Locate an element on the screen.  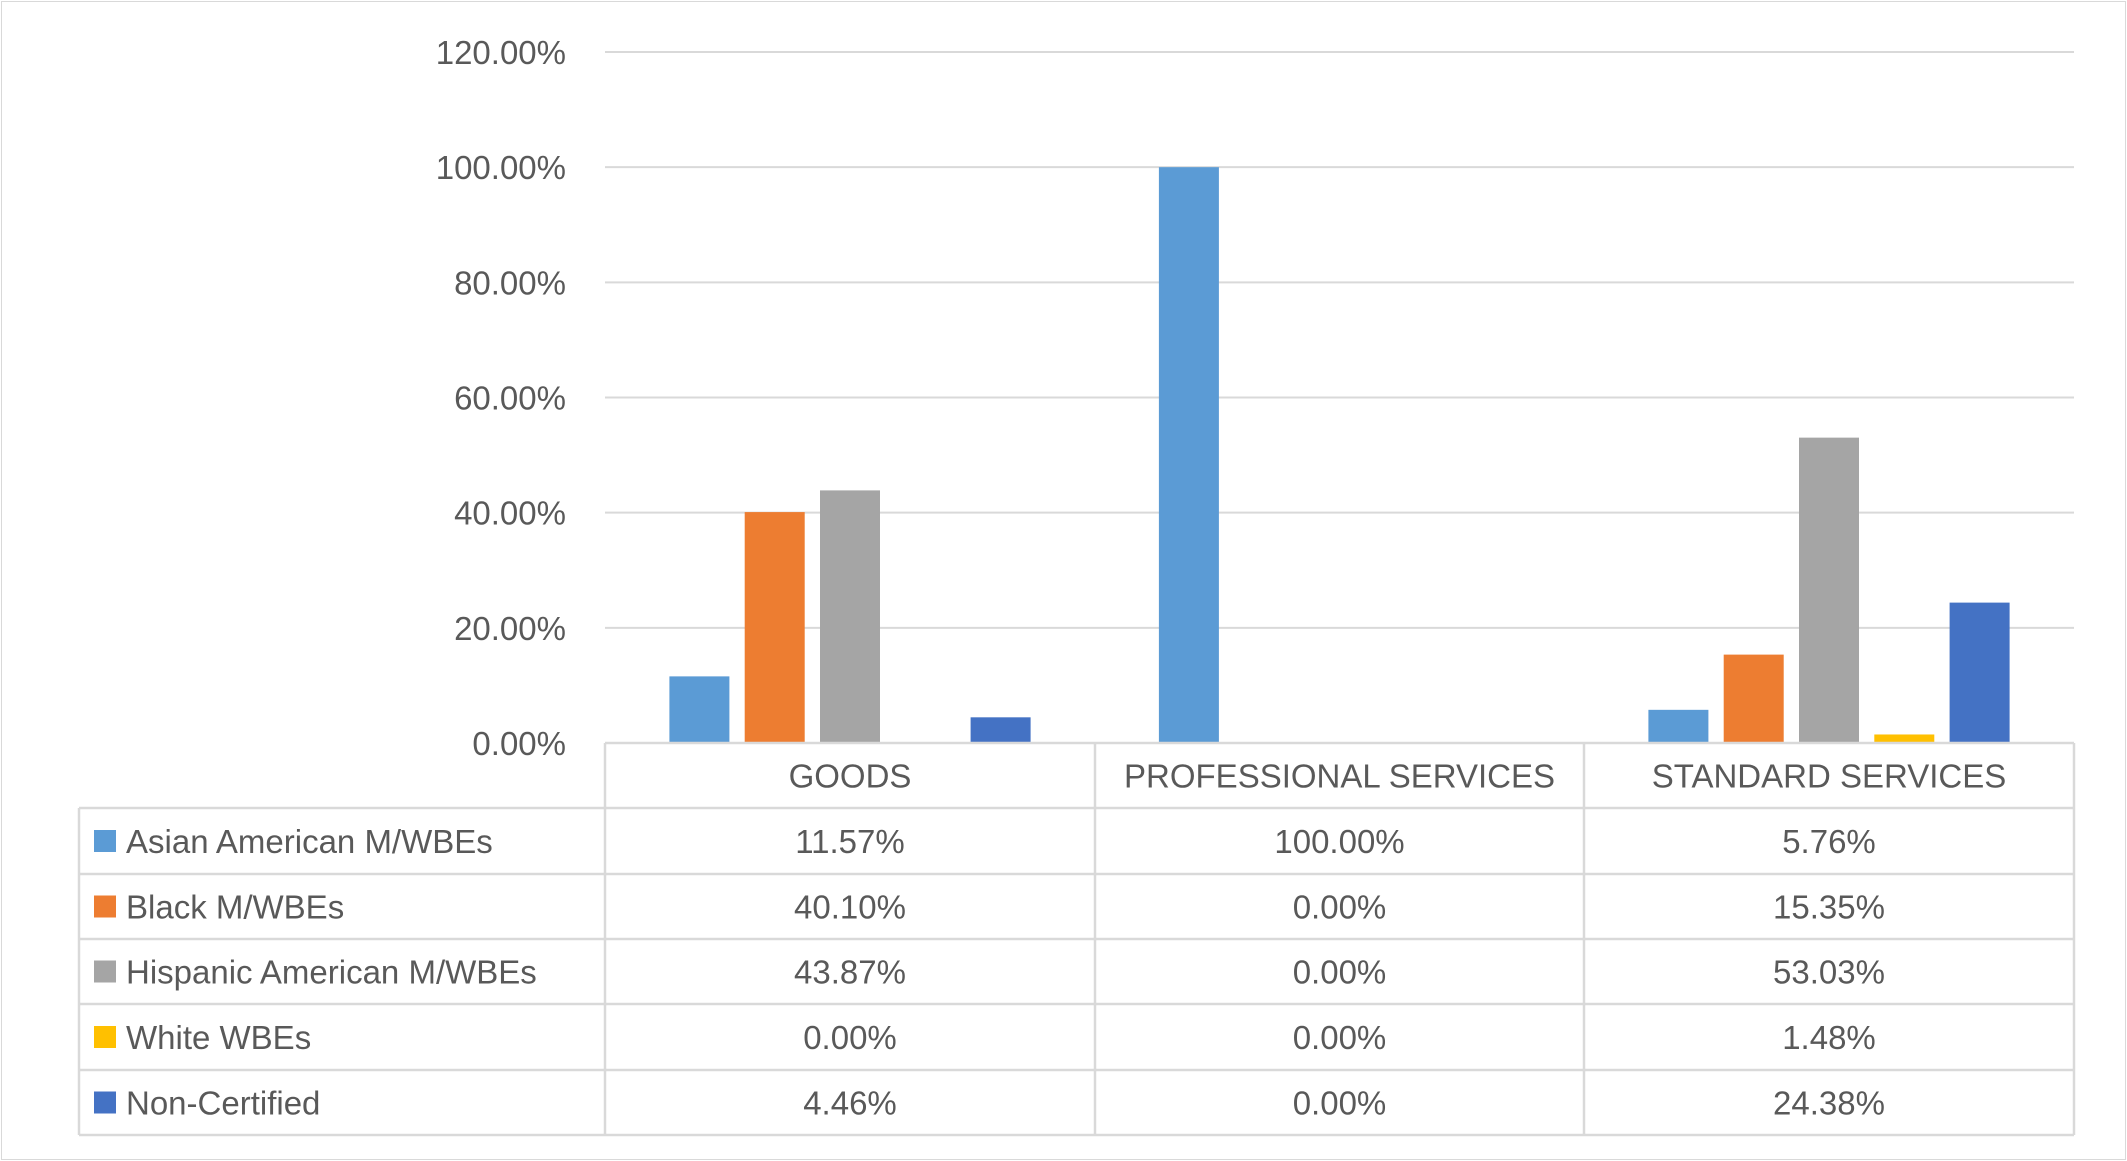
x-category-label: PROFESSIONAL SERVICES is located at coordinates (1339, 776).